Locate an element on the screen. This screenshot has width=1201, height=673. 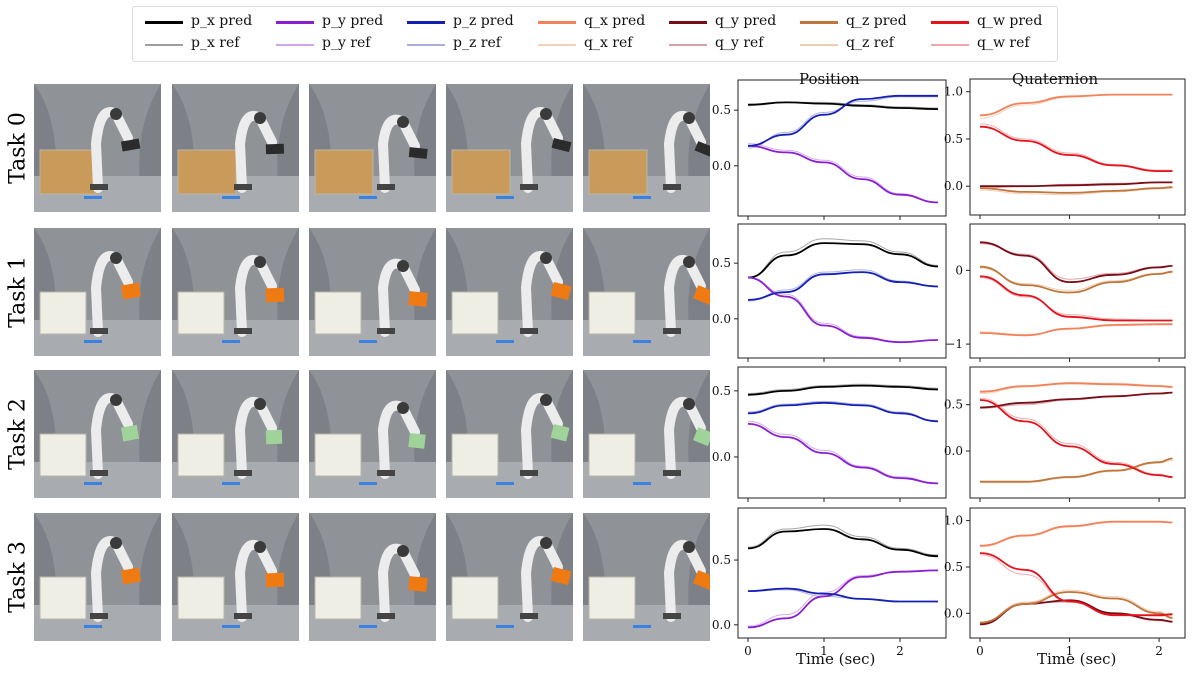
legend-label: q_z pred is located at coordinates (876, 21).